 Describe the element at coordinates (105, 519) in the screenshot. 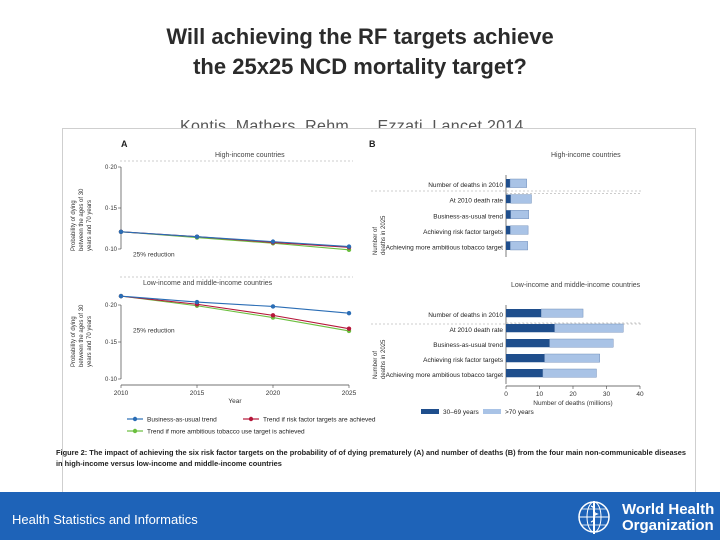

I see `footer-text: Health Statistics and Informatics` at that location.